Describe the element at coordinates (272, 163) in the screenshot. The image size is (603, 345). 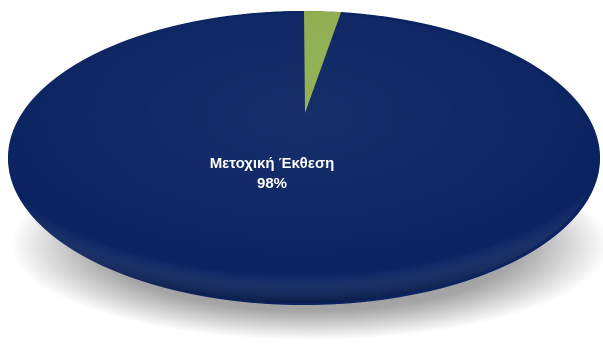
I see `slice-label-category: Μετοχική Έκθεση` at that location.